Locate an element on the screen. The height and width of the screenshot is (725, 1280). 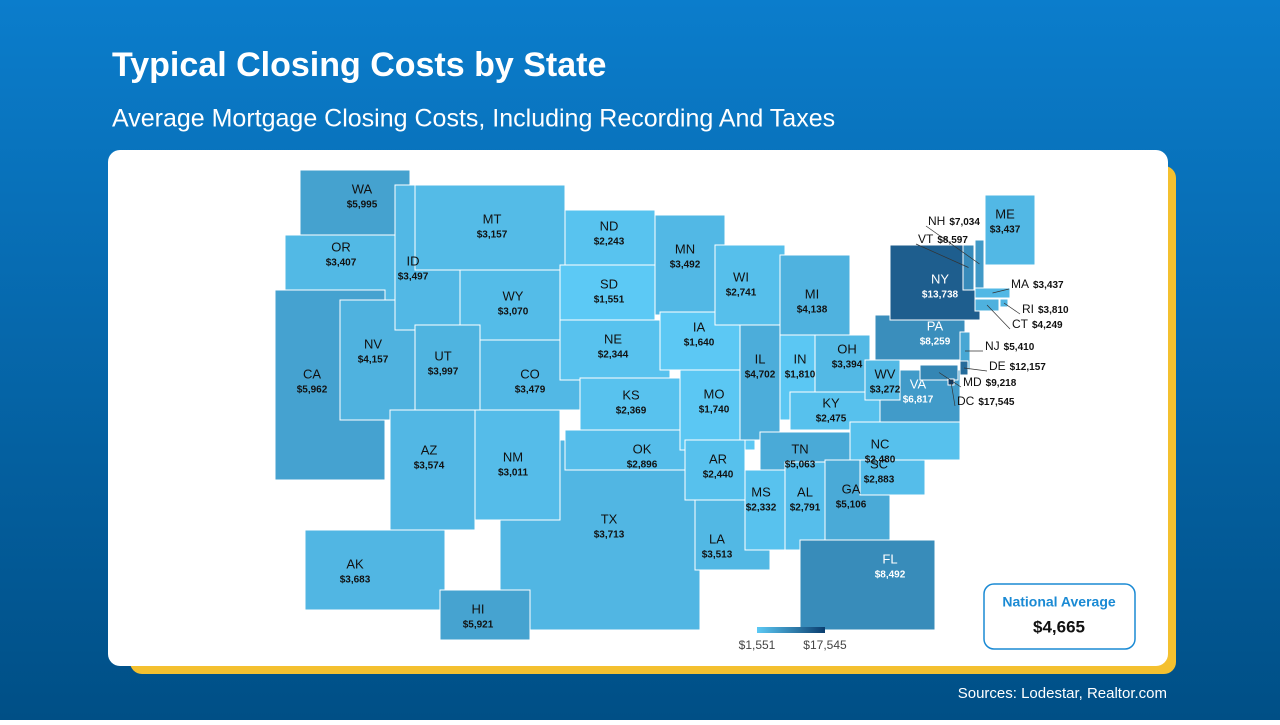
state-label: DC $17,545 is located at coordinates (986, 401).